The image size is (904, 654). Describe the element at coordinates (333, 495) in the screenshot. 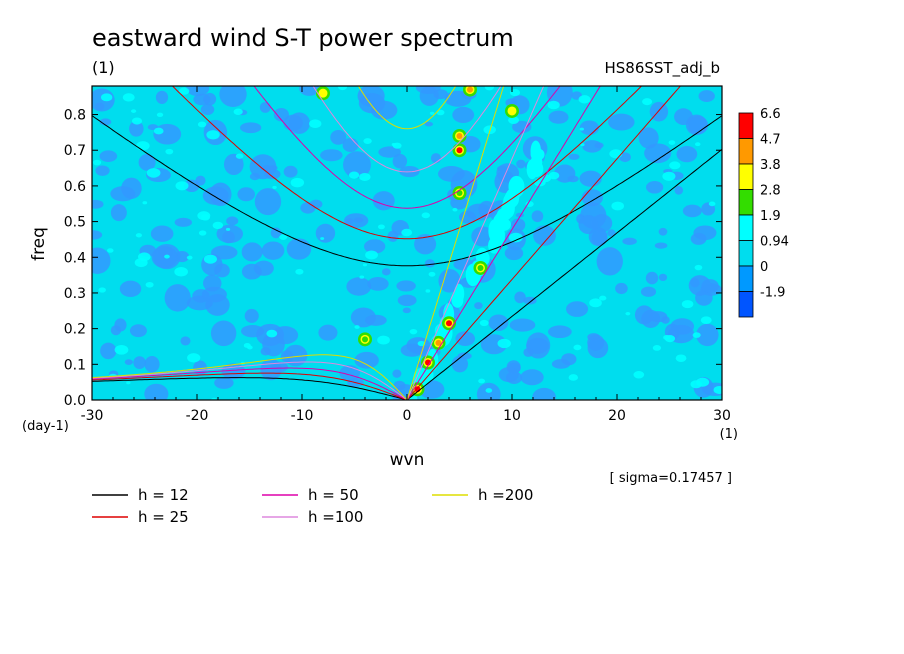

I see `legend-label: h = 50` at that location.